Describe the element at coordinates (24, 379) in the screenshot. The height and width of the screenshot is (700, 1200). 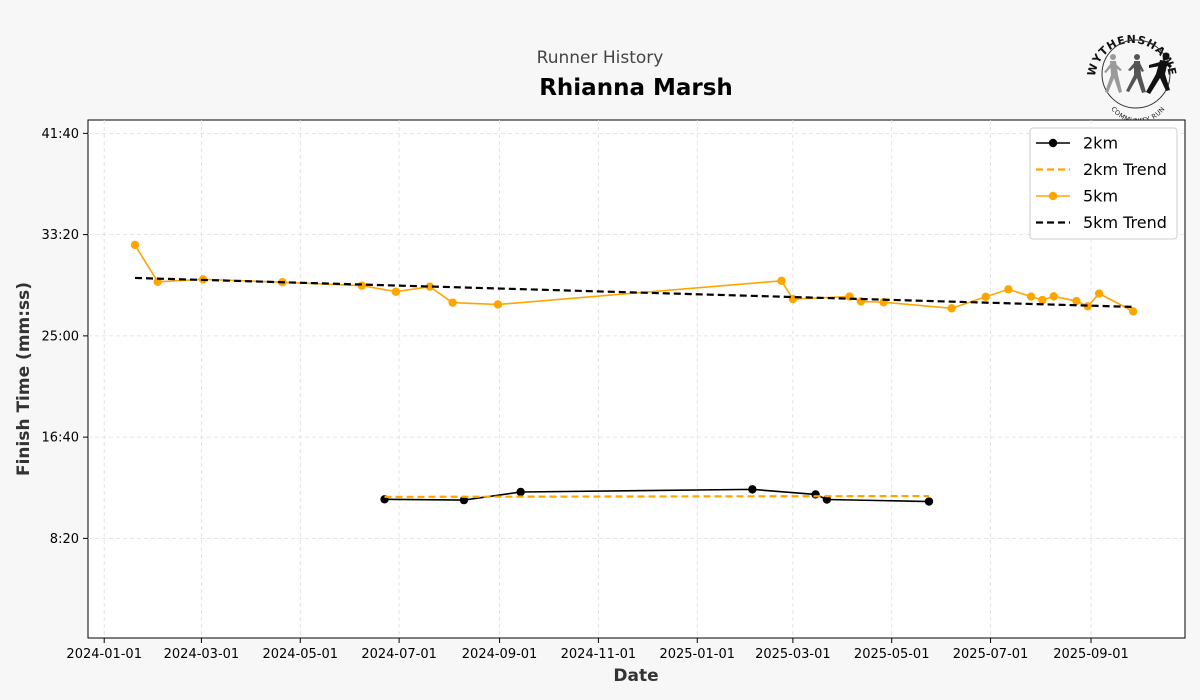
I see `y-axis-label: Finish Time (mm:ss)` at that location.